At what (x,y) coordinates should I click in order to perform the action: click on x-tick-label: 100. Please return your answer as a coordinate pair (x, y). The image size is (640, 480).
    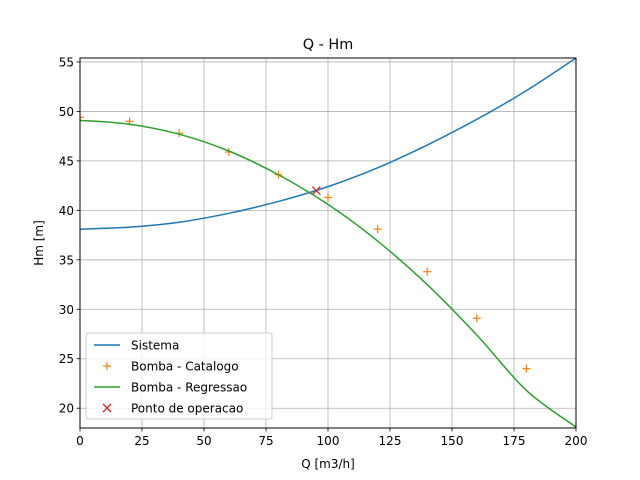
    Looking at the image, I should click on (328, 441).